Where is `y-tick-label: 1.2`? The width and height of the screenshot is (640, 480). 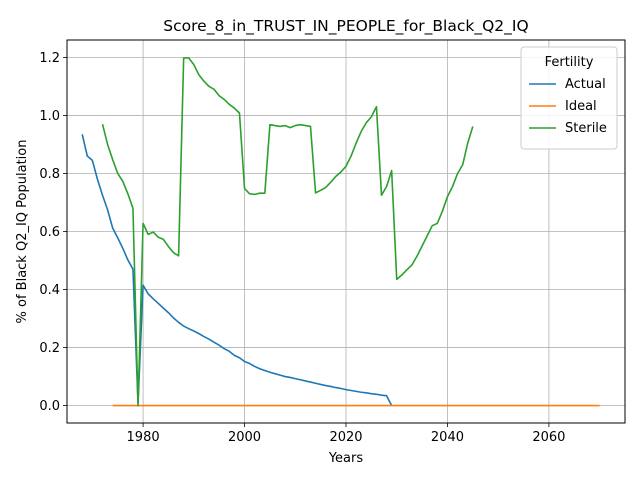 y-tick-label: 1.2 is located at coordinates (49, 58).